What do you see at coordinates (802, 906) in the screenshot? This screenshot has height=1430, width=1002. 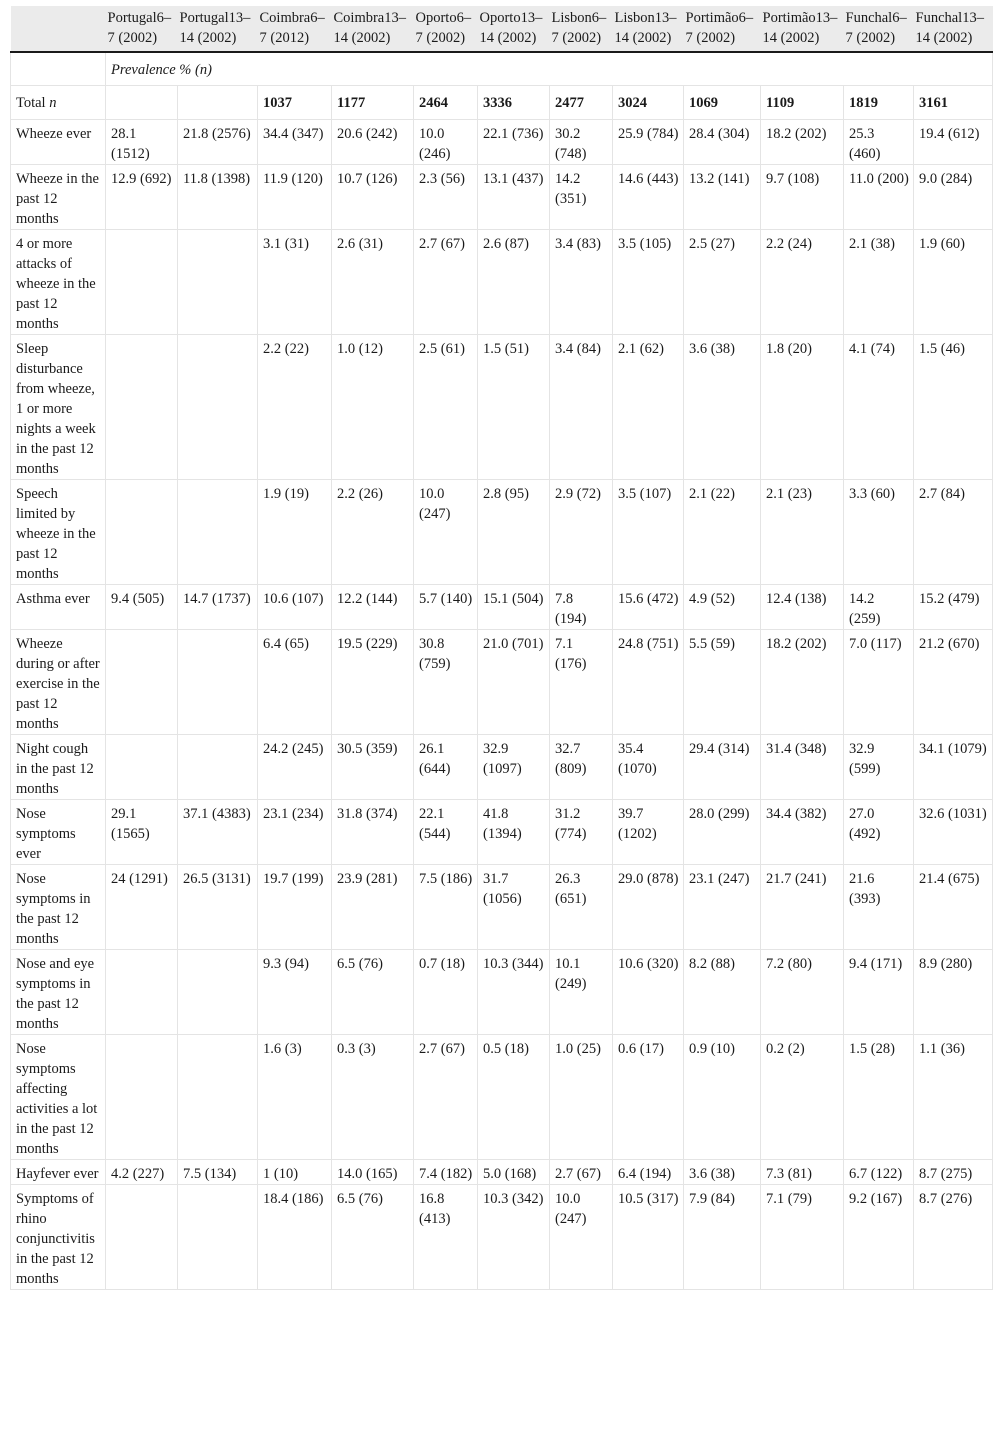 I see `table-cell: 21.7 (241)` at bounding box center [802, 906].